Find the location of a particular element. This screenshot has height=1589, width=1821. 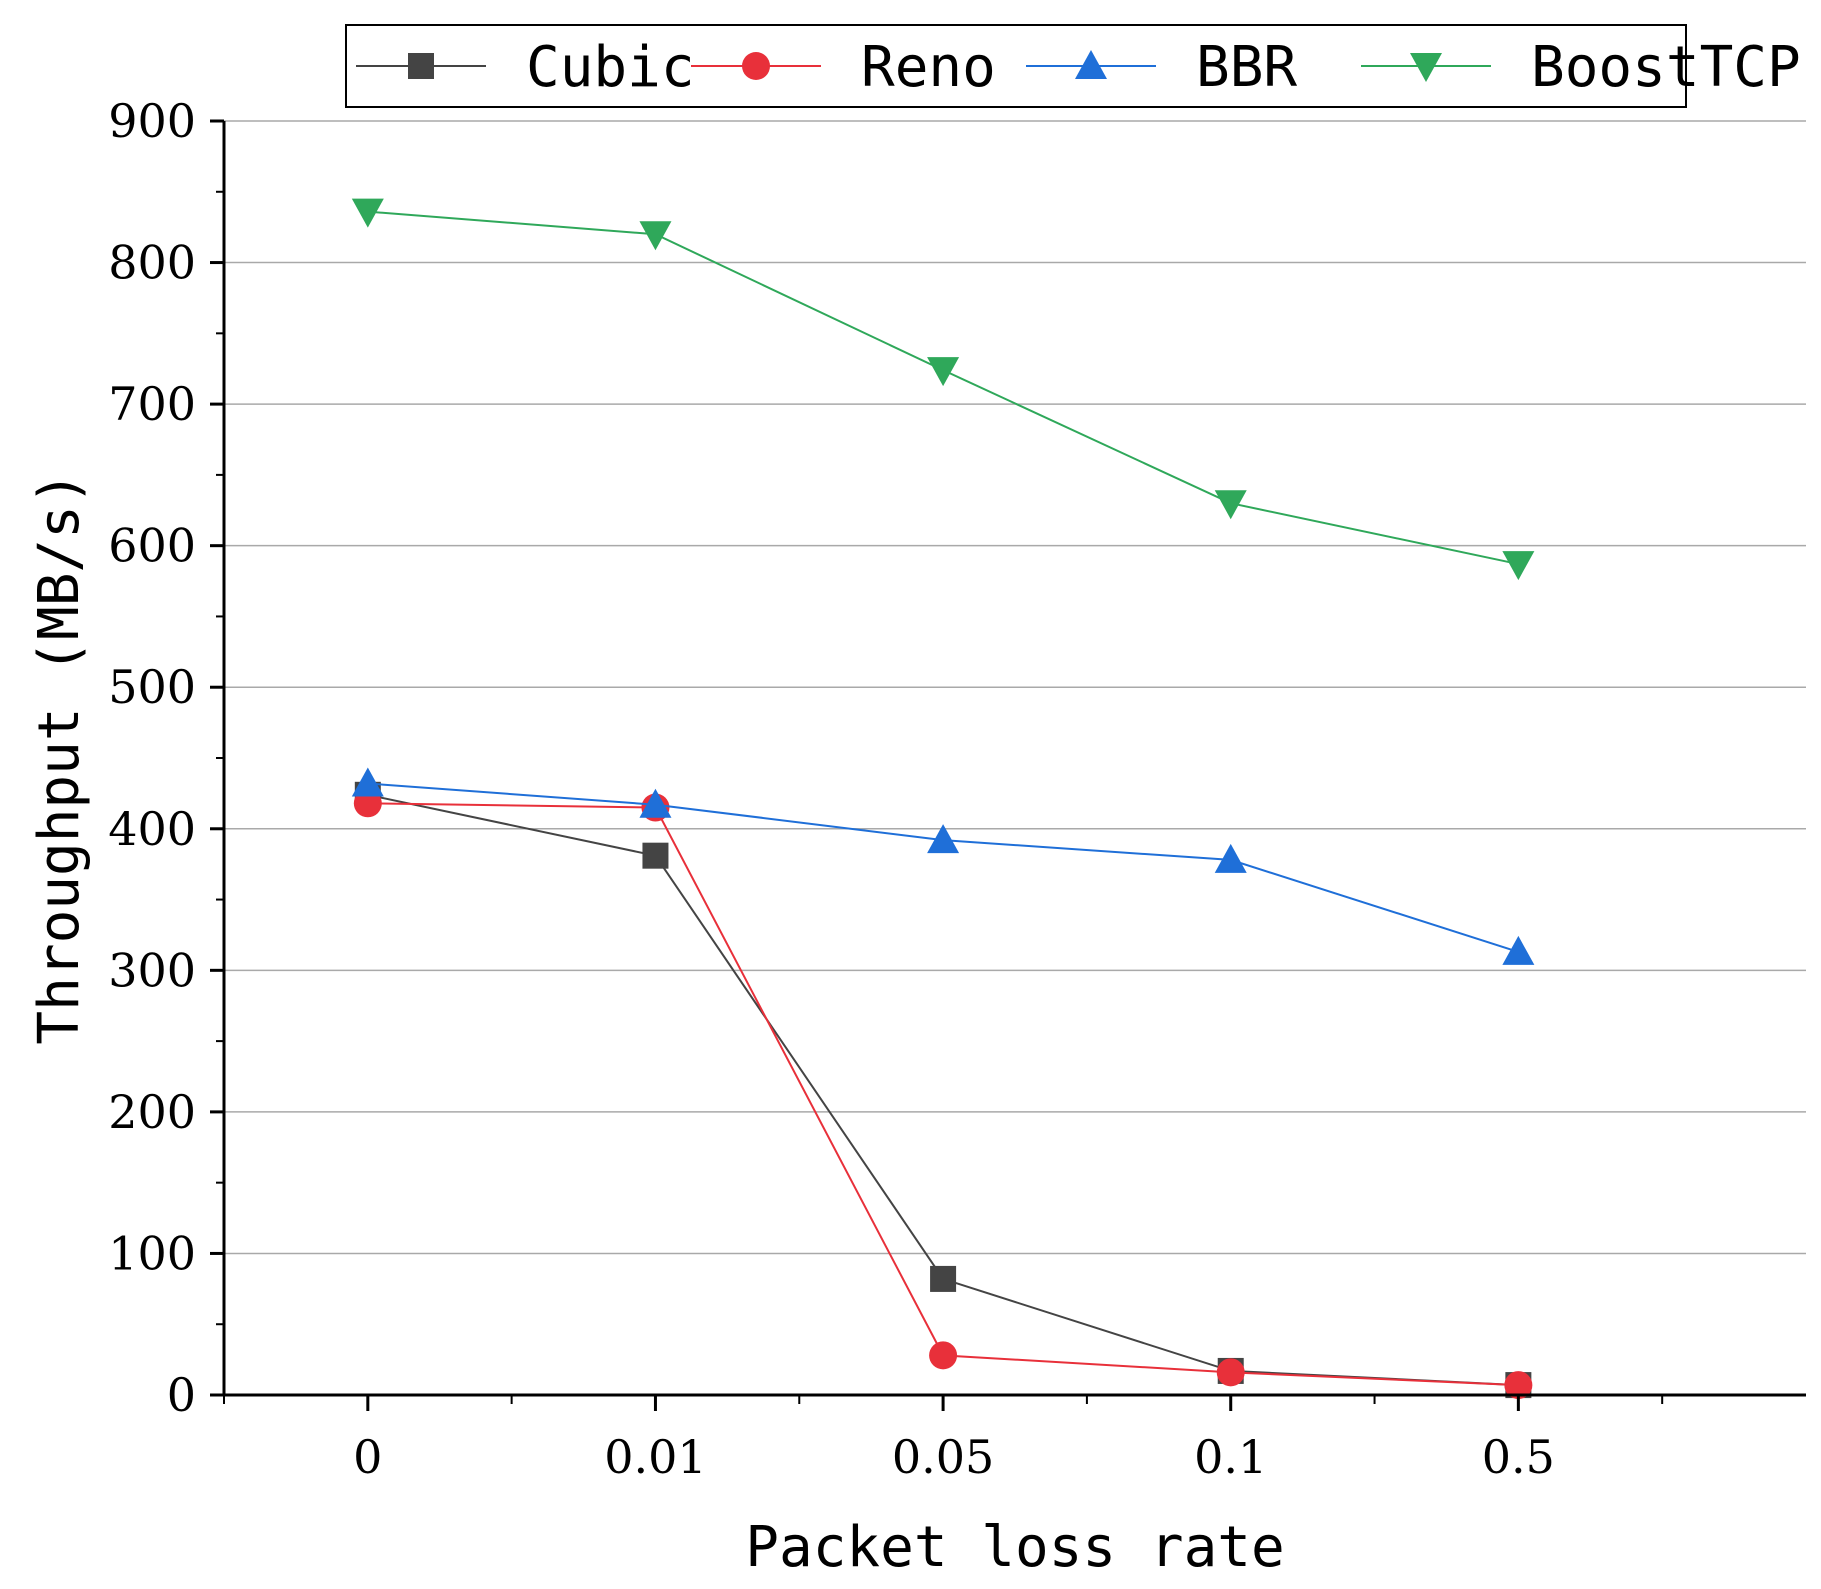

y-tick-label: 500 is located at coordinates (152, 687).